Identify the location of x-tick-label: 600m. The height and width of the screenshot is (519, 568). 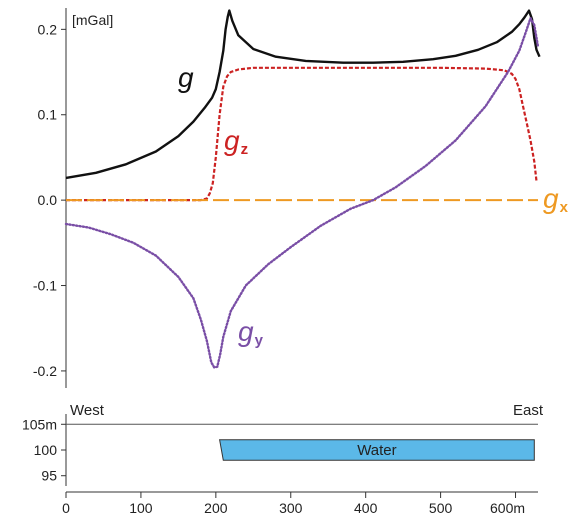
(507, 508).